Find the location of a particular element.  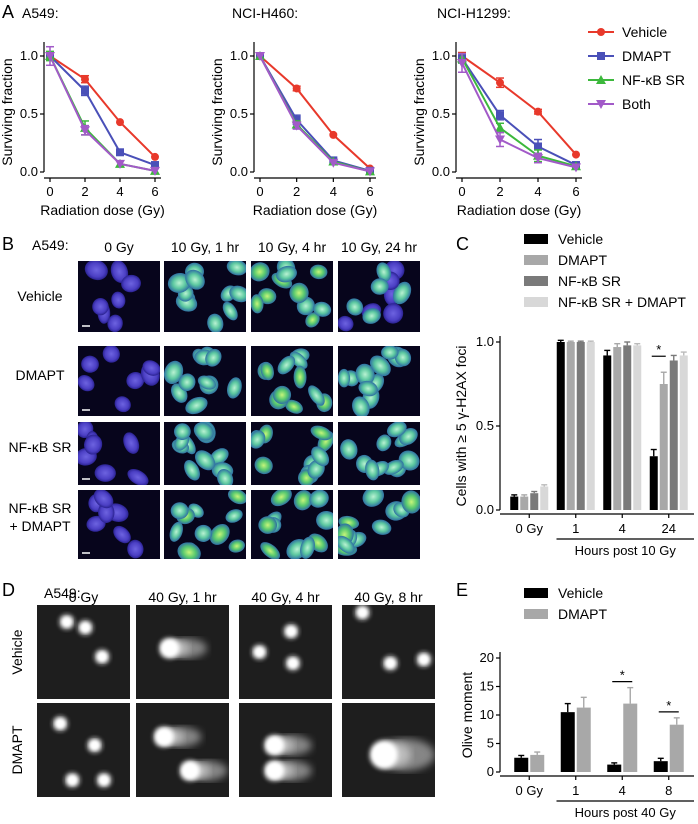

chart-title: NCI-H460: is located at coordinates (265, 13).